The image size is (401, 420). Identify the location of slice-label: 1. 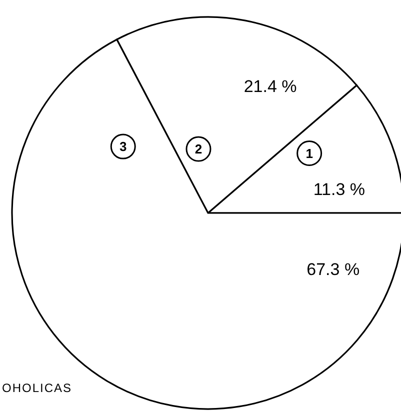
(309, 153).